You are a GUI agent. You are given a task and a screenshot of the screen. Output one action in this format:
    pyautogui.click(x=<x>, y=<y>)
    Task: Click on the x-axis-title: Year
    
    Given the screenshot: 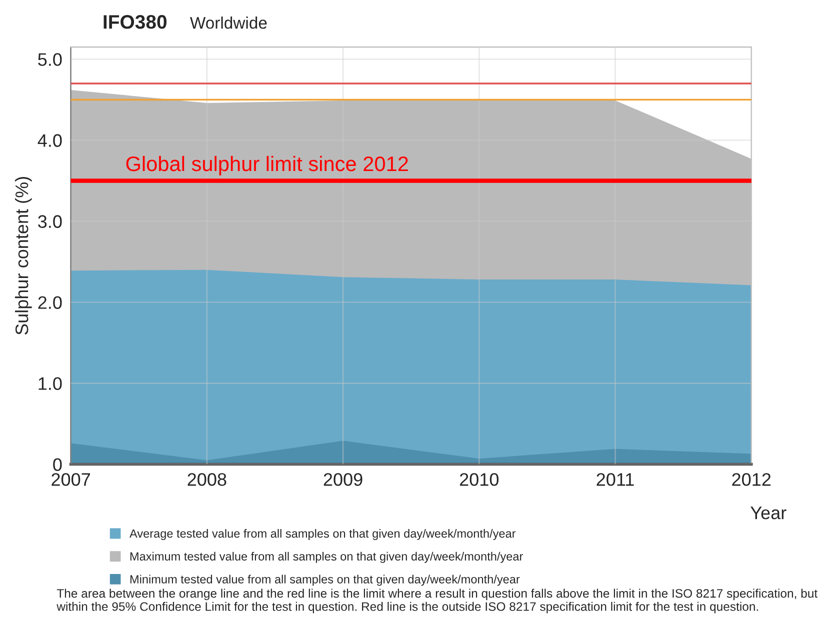 What is the action you would take?
    pyautogui.click(x=768, y=513)
    